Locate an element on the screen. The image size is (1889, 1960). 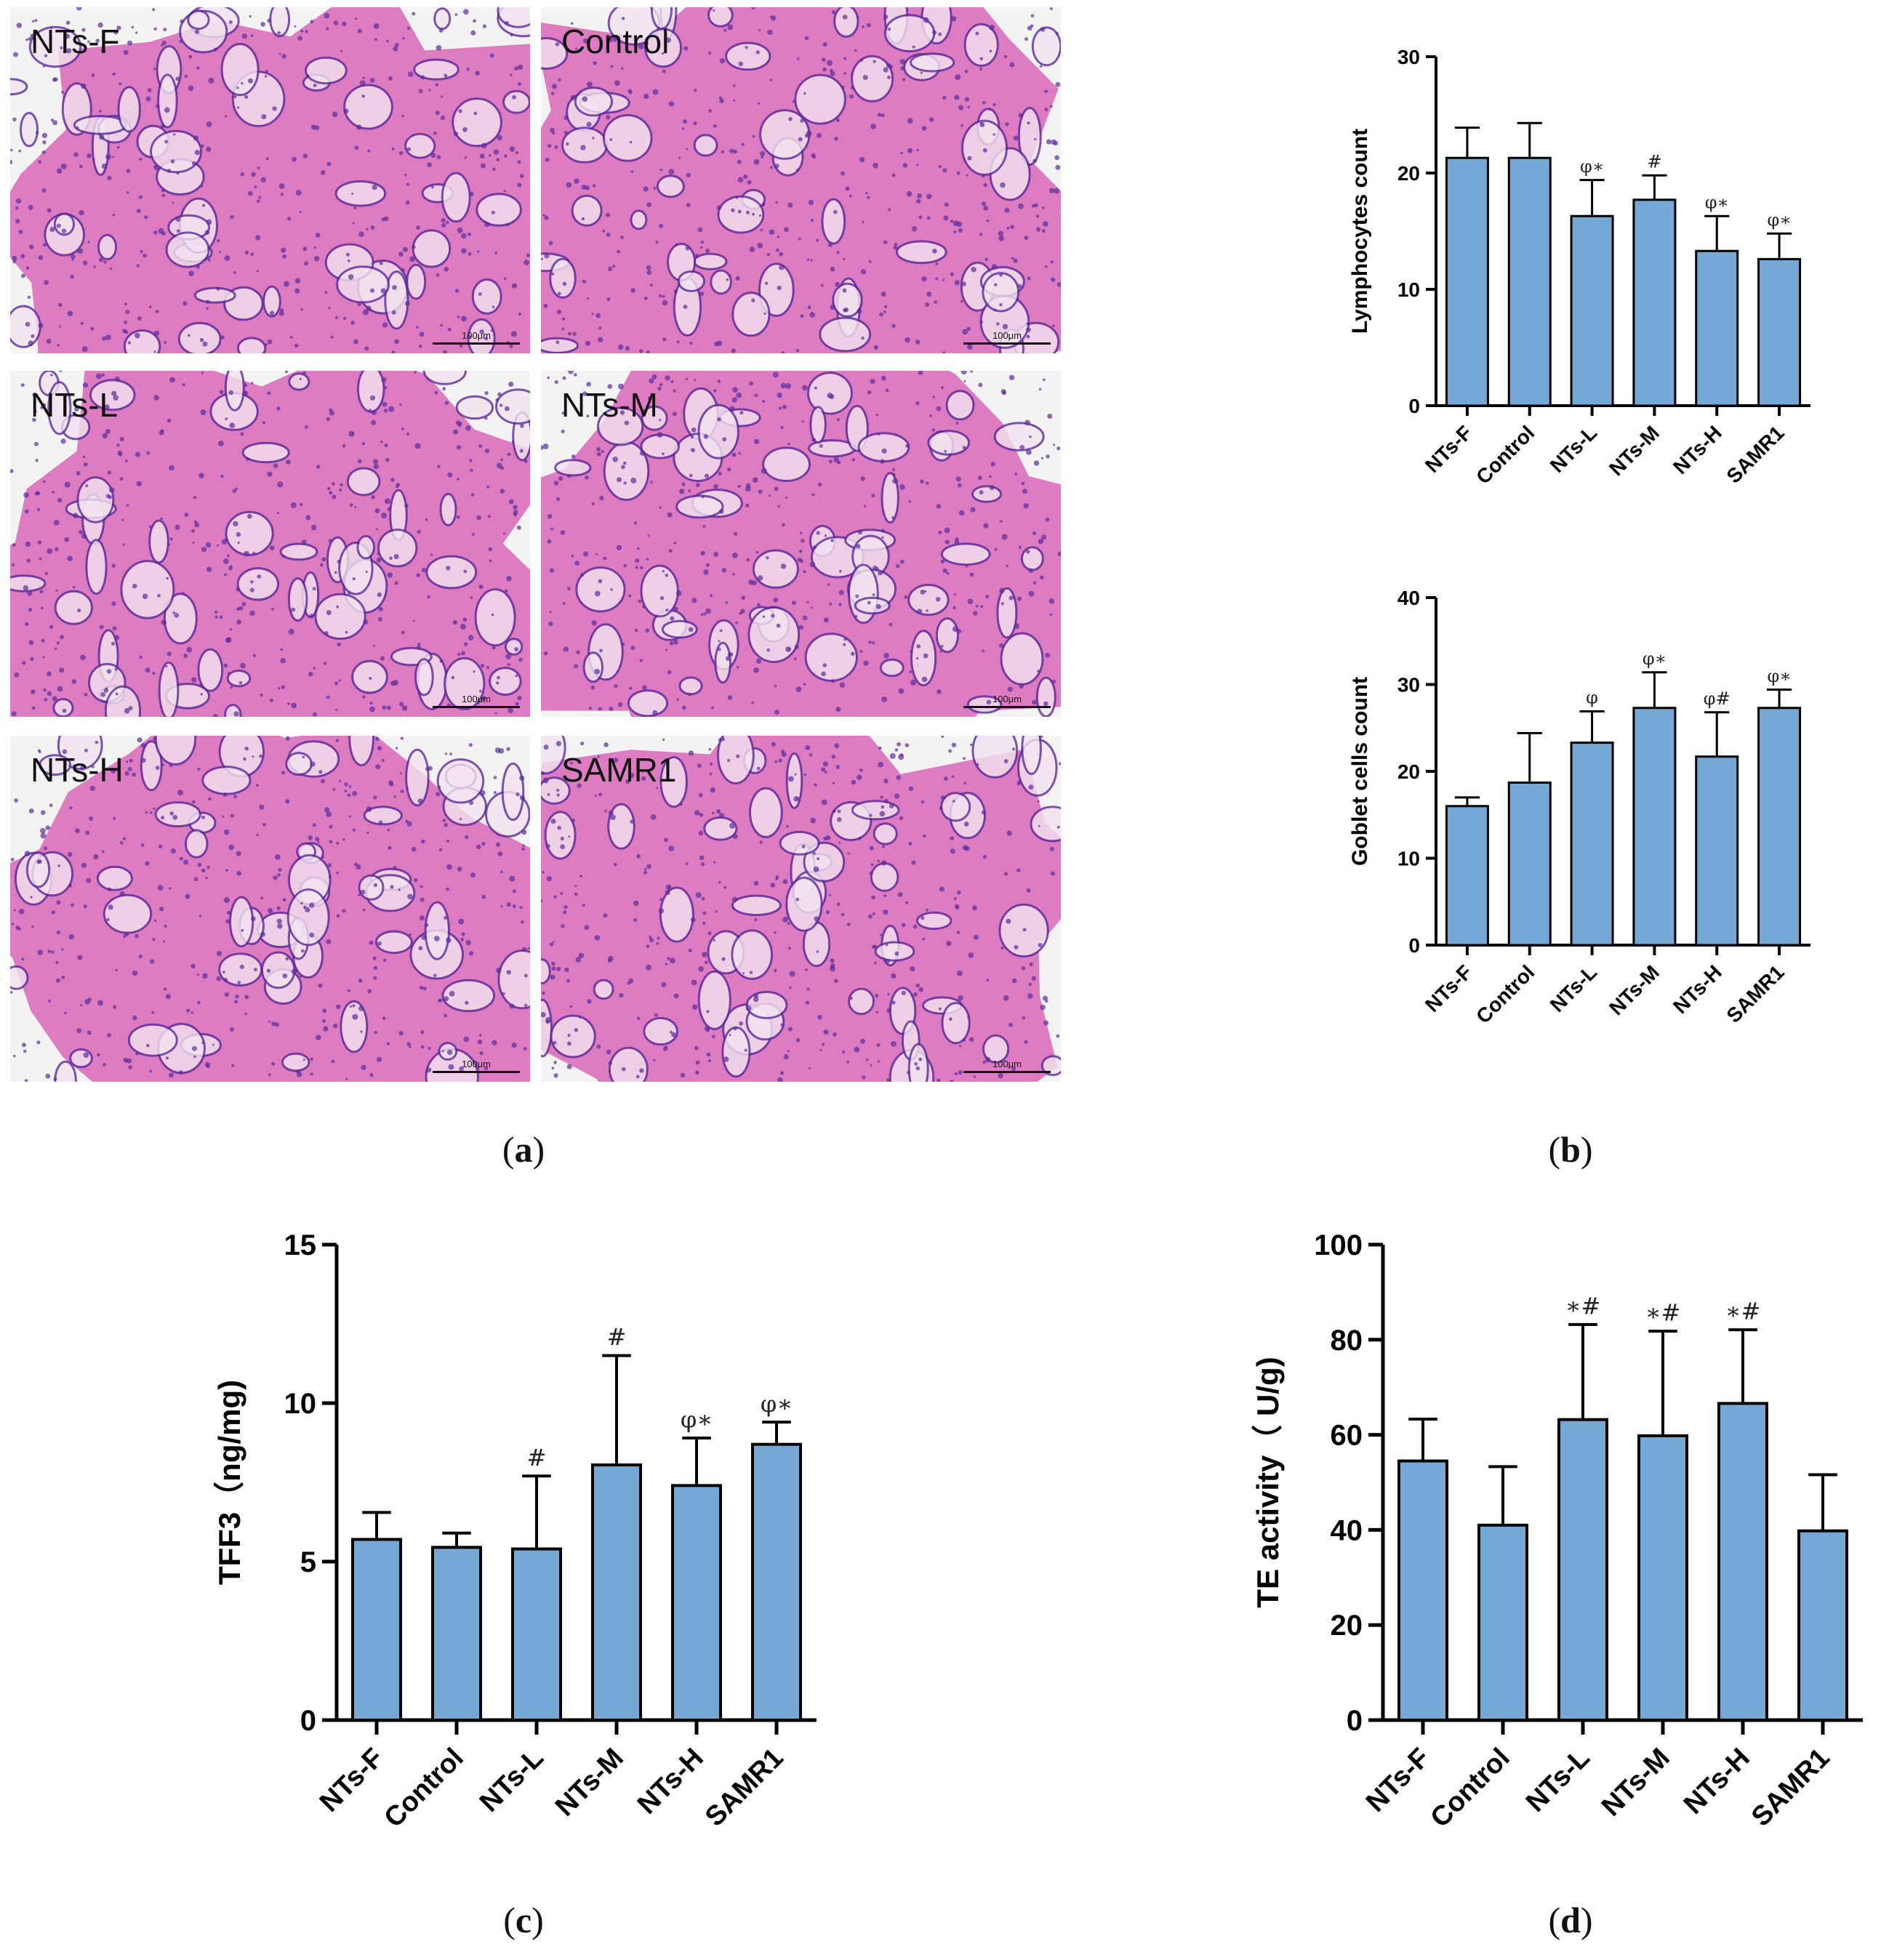
y-tick-label: 15 is located at coordinates (300, 1245).